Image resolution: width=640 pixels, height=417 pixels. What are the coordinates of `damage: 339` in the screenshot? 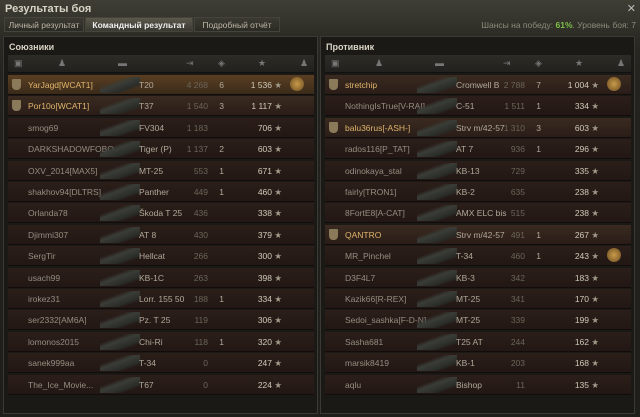 It's located at (517, 320).